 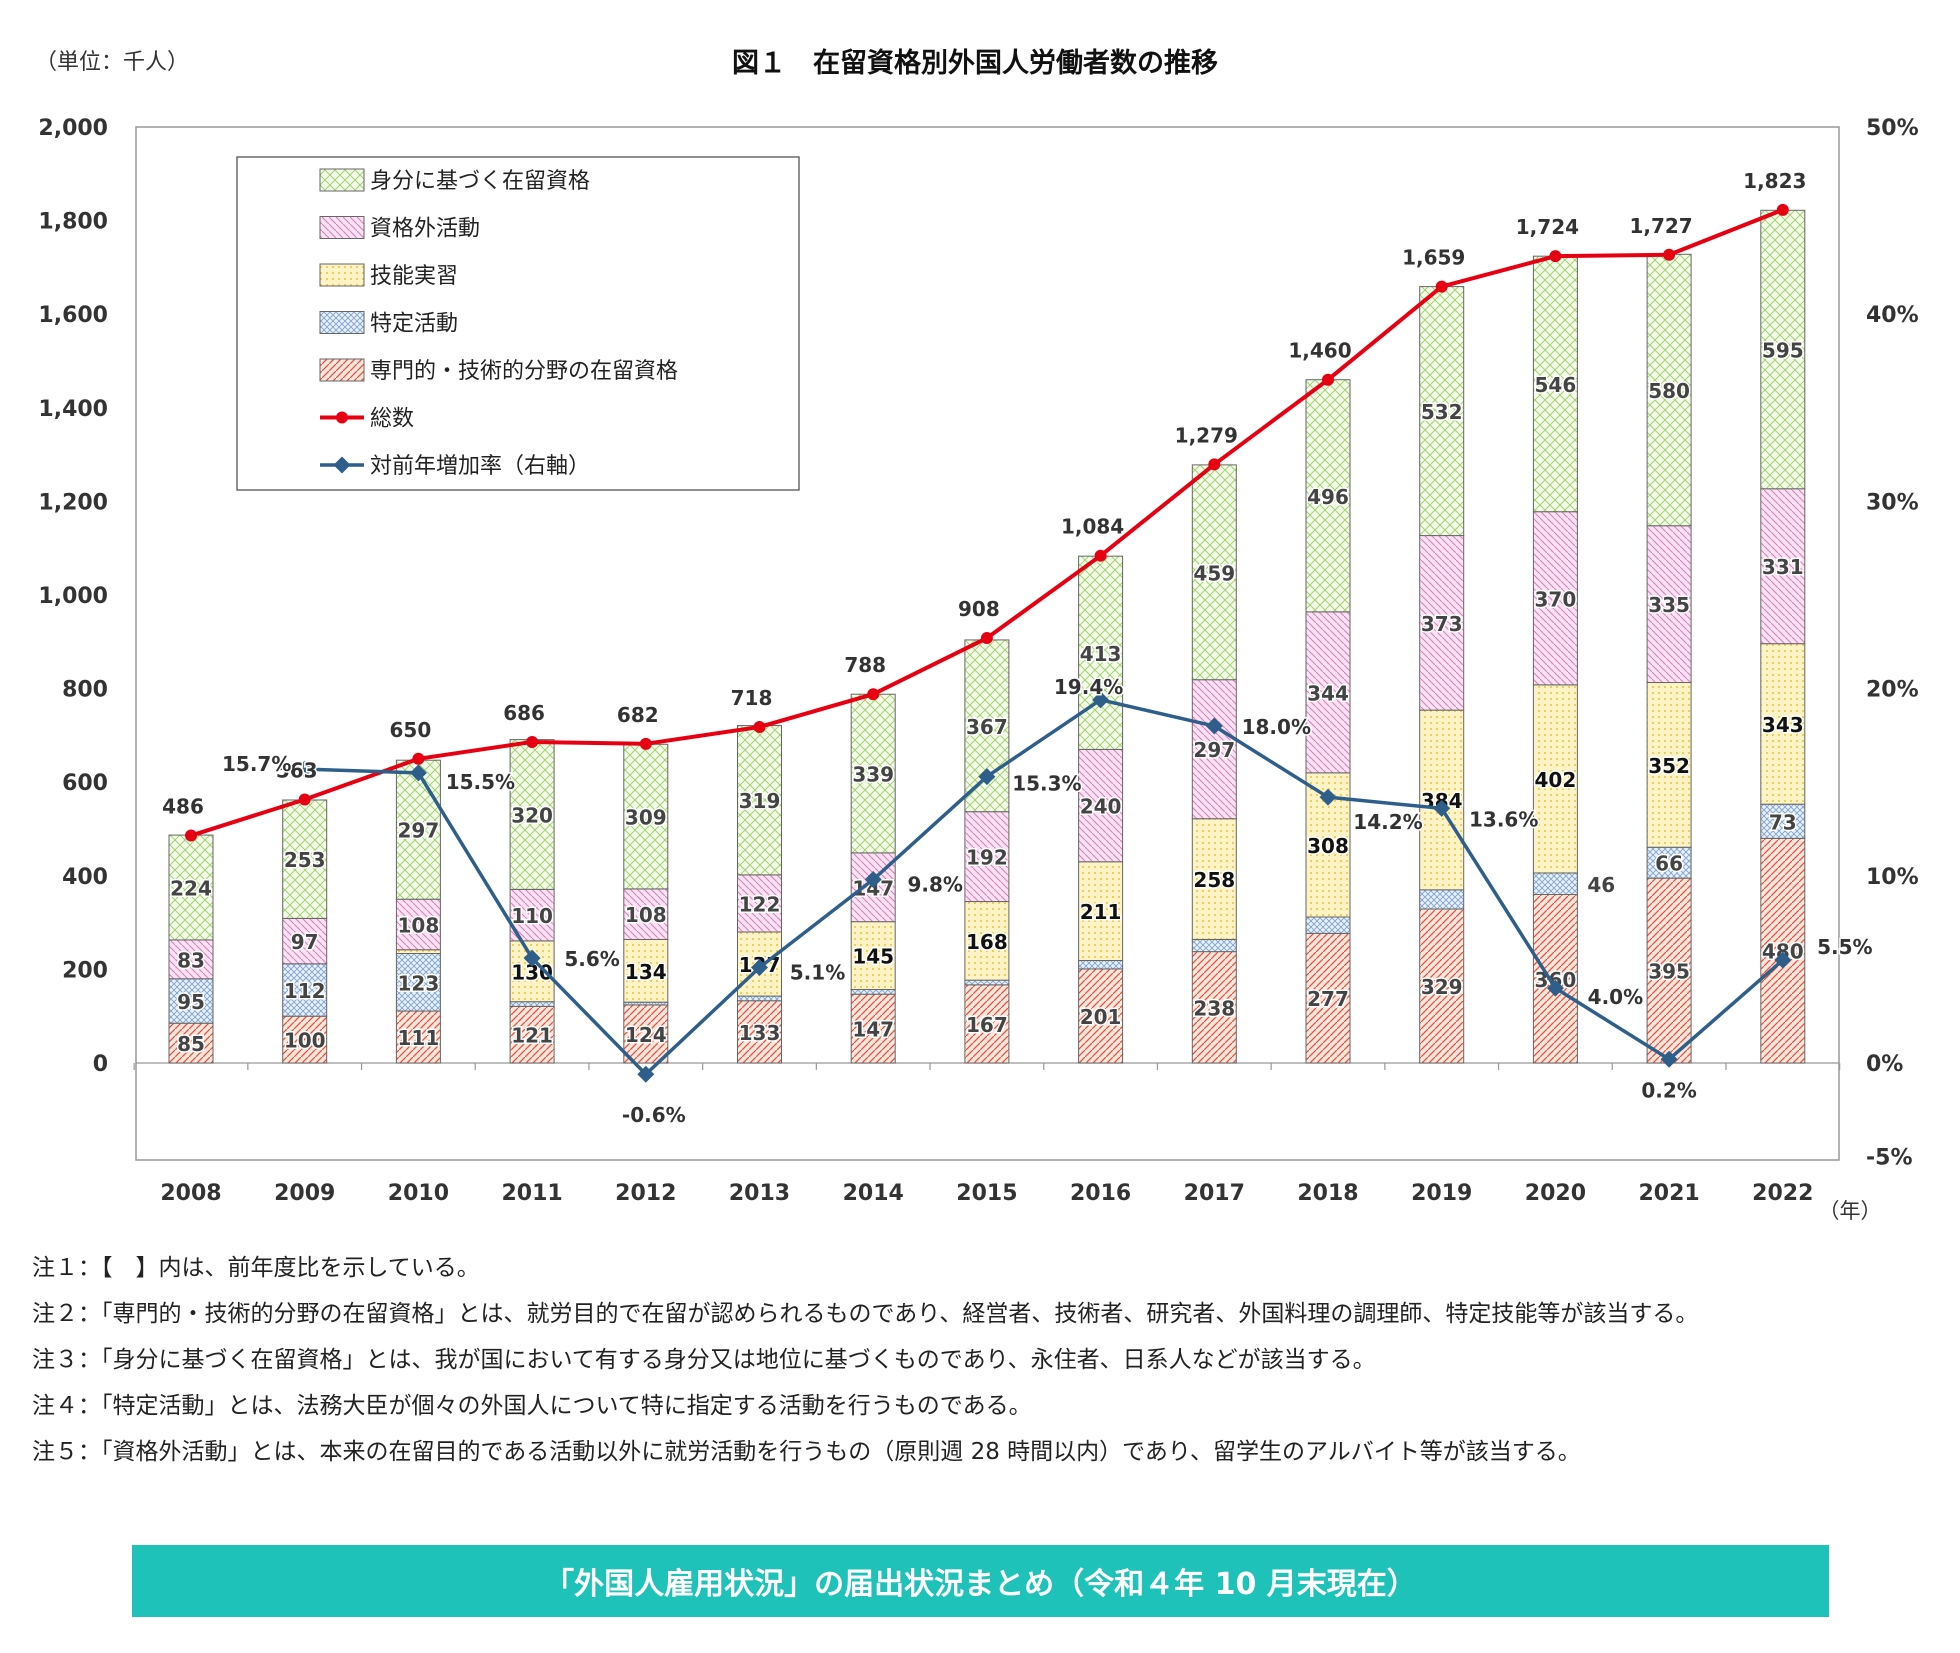 I want to click on bar-label: 111, so click(x=419, y=1038).